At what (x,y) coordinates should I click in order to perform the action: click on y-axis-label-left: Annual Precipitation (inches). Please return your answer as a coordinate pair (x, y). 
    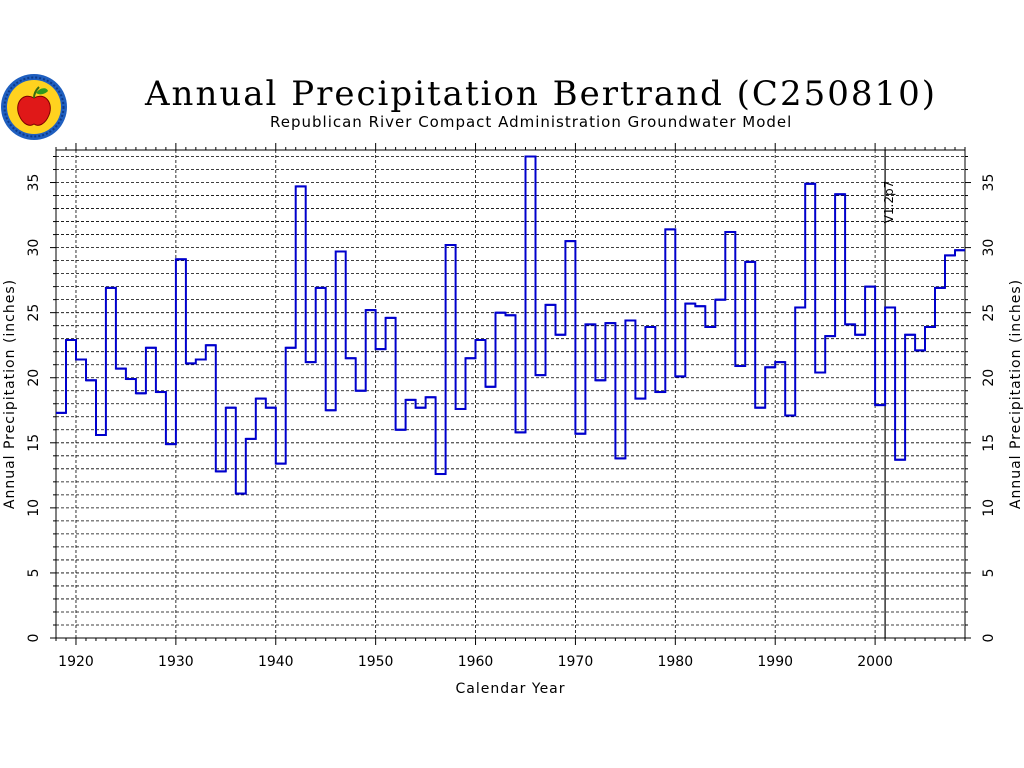
    Looking at the image, I should click on (10, 394).